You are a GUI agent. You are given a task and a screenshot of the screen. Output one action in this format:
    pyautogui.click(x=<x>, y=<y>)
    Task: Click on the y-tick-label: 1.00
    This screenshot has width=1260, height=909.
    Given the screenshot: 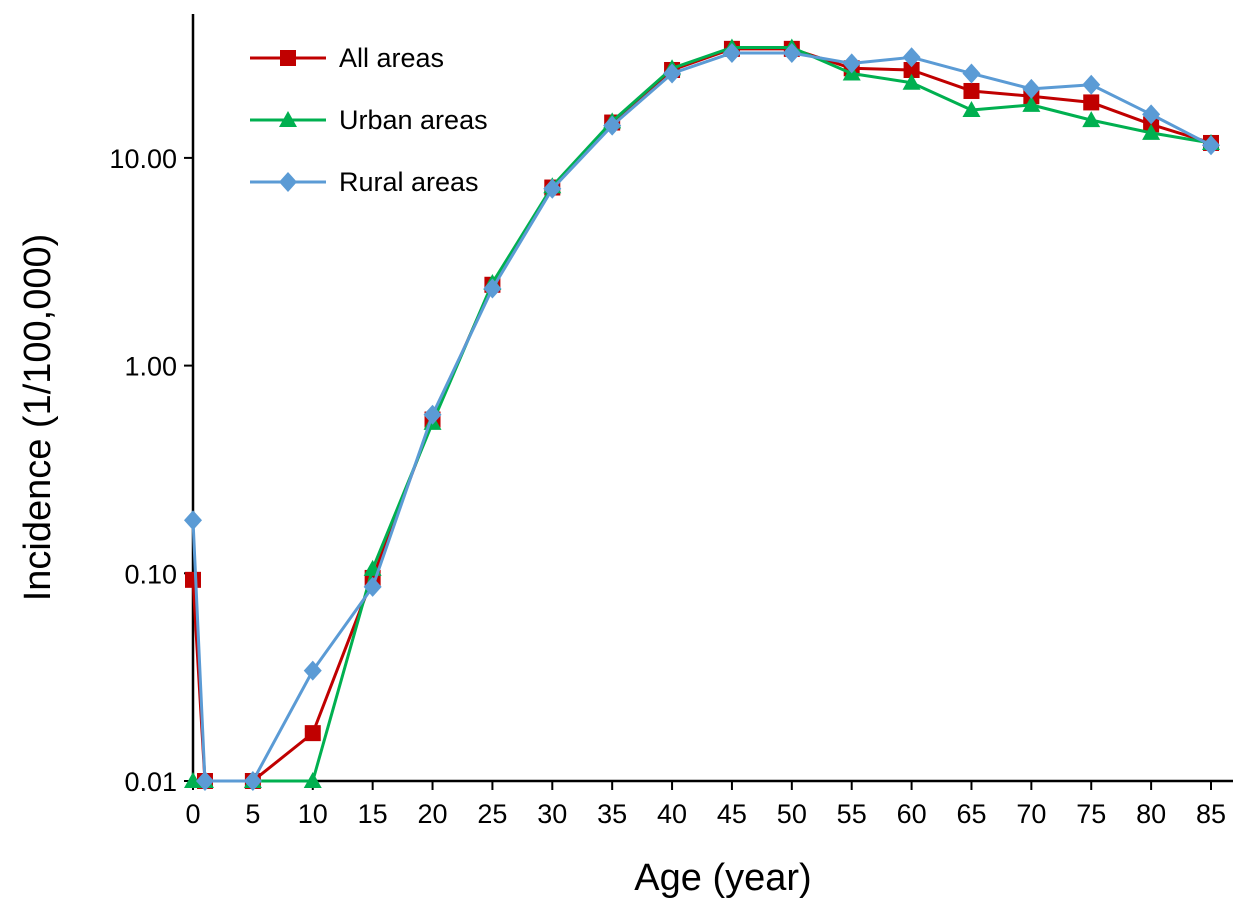 What is the action you would take?
    pyautogui.click(x=150, y=367)
    